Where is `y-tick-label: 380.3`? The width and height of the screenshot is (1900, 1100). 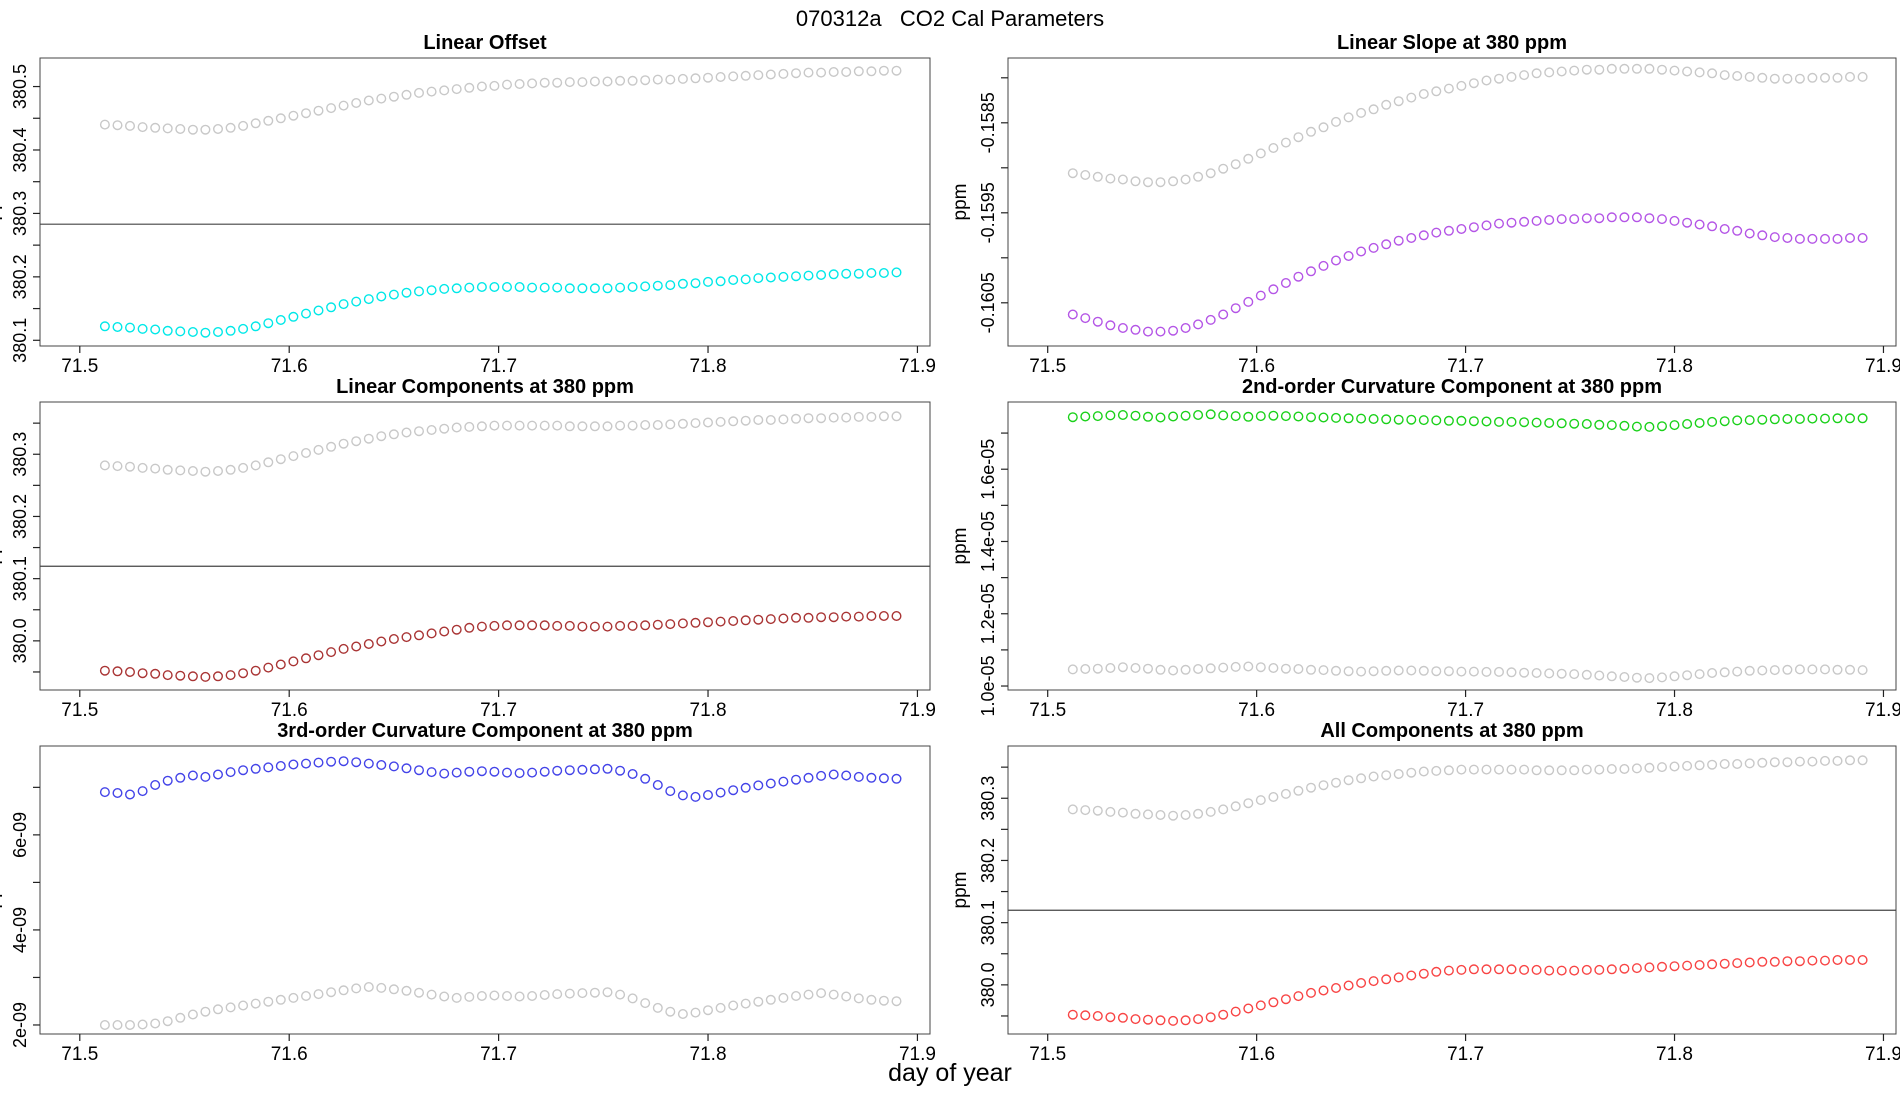
y-tick-label: 380.3 is located at coordinates (20, 213).